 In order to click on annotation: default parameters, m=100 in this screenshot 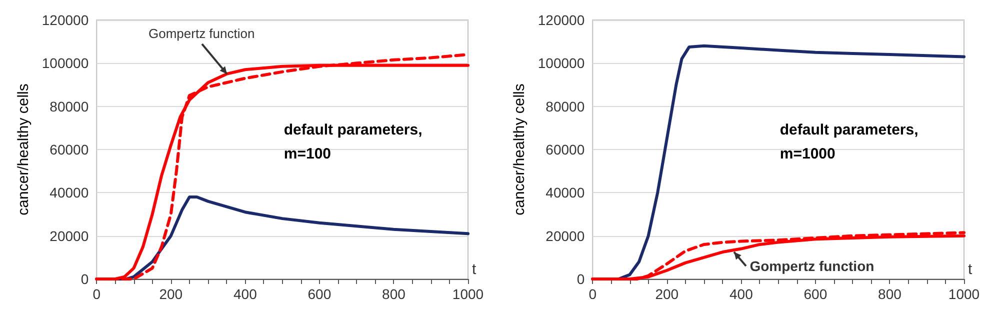, I will do `click(353, 141)`.